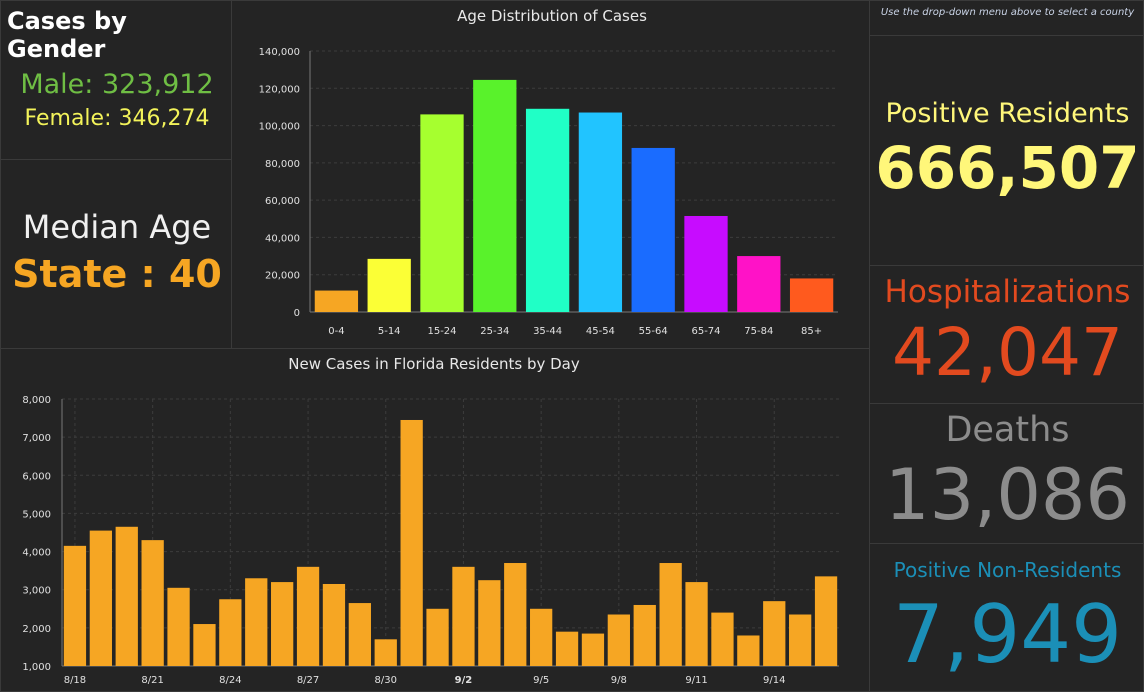 This screenshot has height=692, width=1144. I want to click on positive-residents-panel: Positive Residents 666,507, so click(1006, 150).